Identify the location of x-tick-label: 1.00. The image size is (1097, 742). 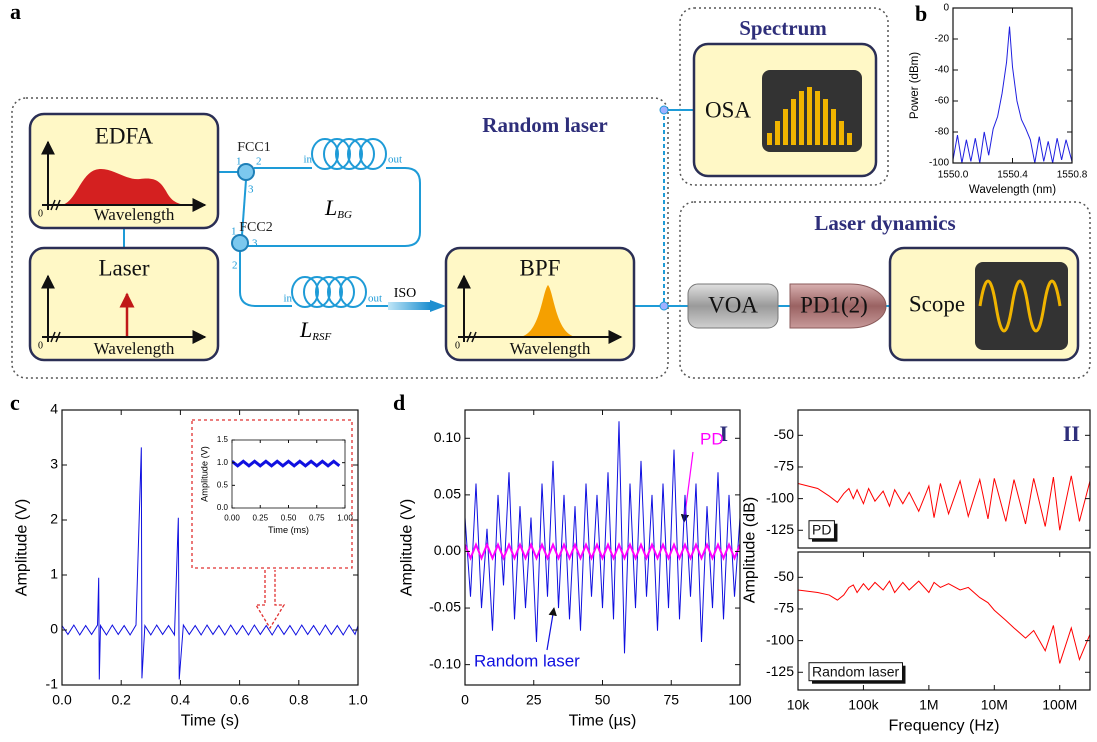
(345, 517).